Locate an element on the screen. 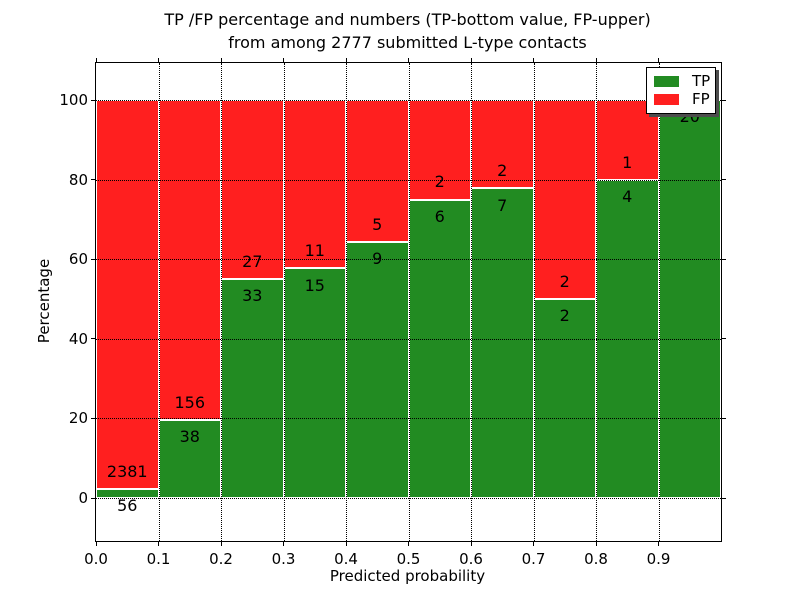 The height and width of the screenshot is (600, 800). fp-count-label: 5 is located at coordinates (377, 225).